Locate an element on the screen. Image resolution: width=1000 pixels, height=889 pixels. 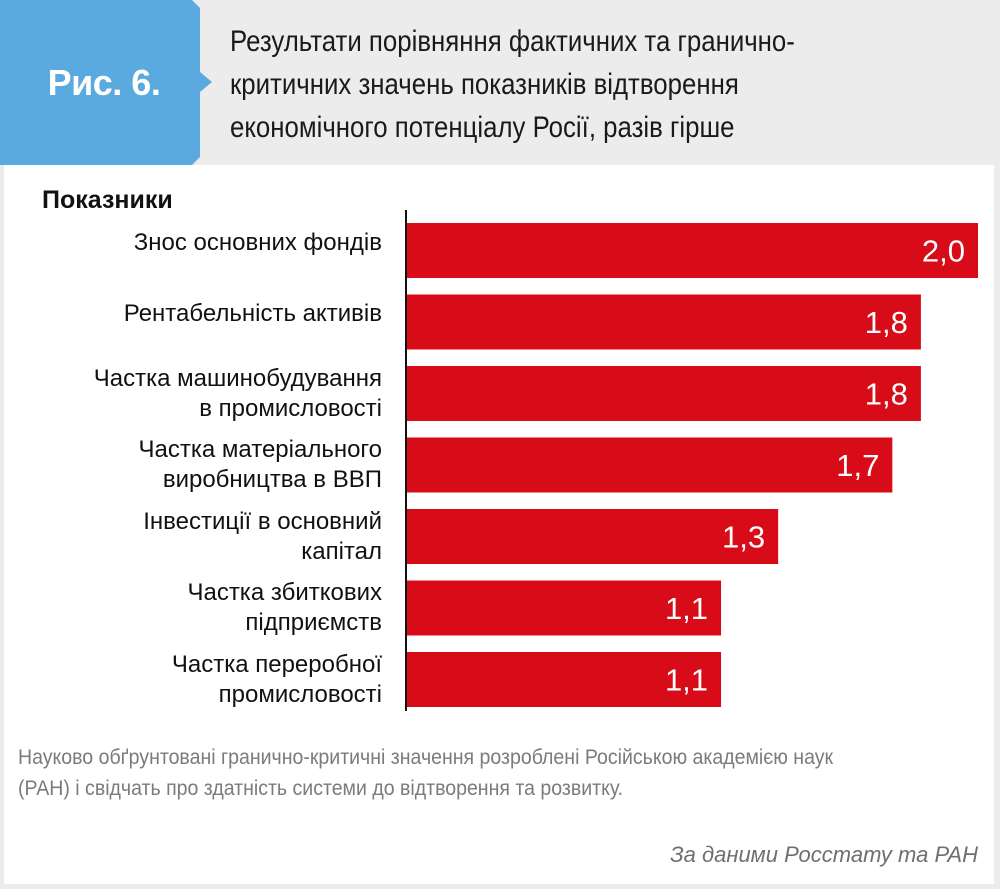
bar-value-label: 2,0 is located at coordinates (943, 251).